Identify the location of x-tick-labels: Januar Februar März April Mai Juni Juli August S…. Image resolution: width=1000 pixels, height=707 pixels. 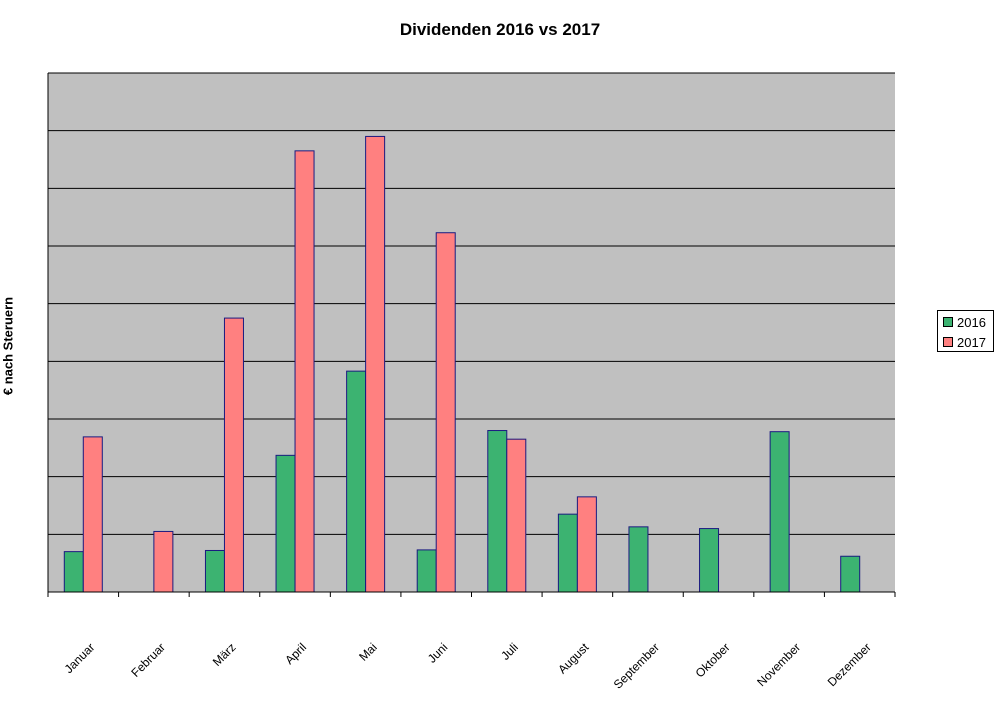
(468, 666).